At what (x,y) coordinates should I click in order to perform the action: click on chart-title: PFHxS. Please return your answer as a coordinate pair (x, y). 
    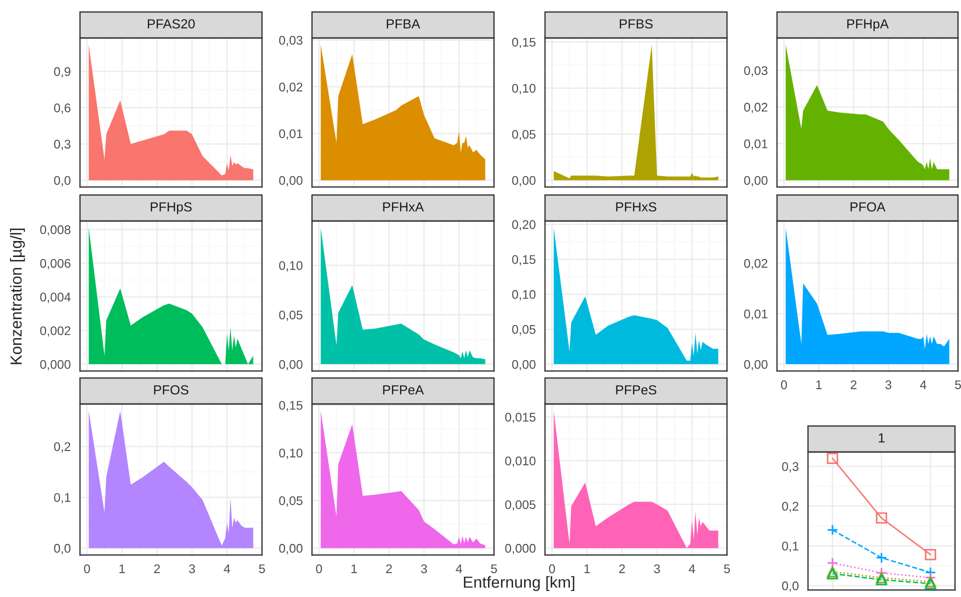
    Looking at the image, I should click on (636, 207).